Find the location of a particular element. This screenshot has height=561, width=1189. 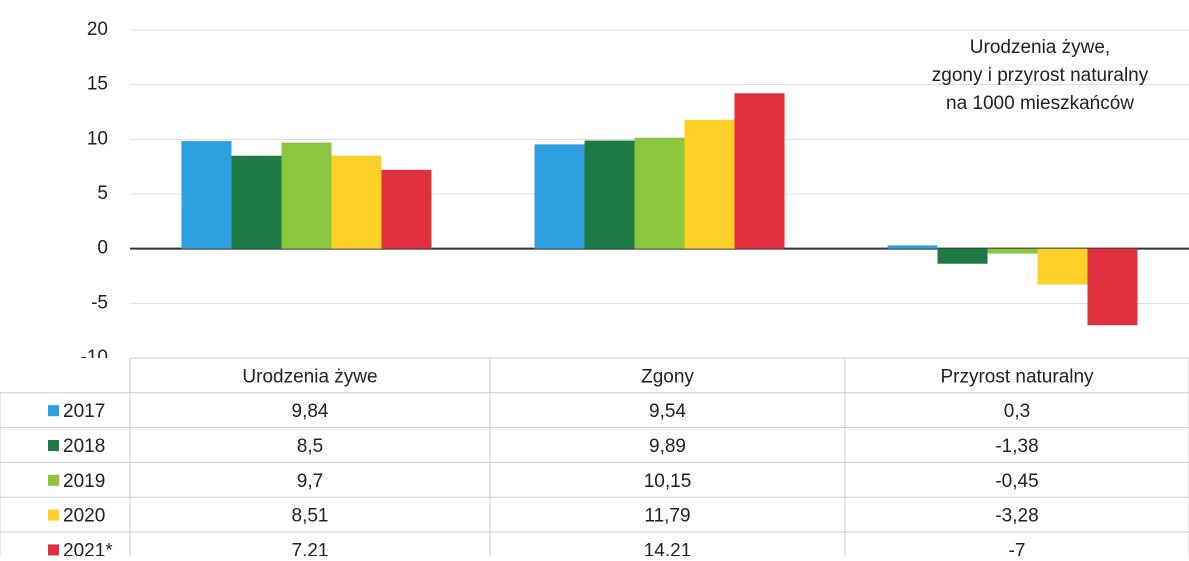

table-cell: 11,79 is located at coordinates (667, 516).